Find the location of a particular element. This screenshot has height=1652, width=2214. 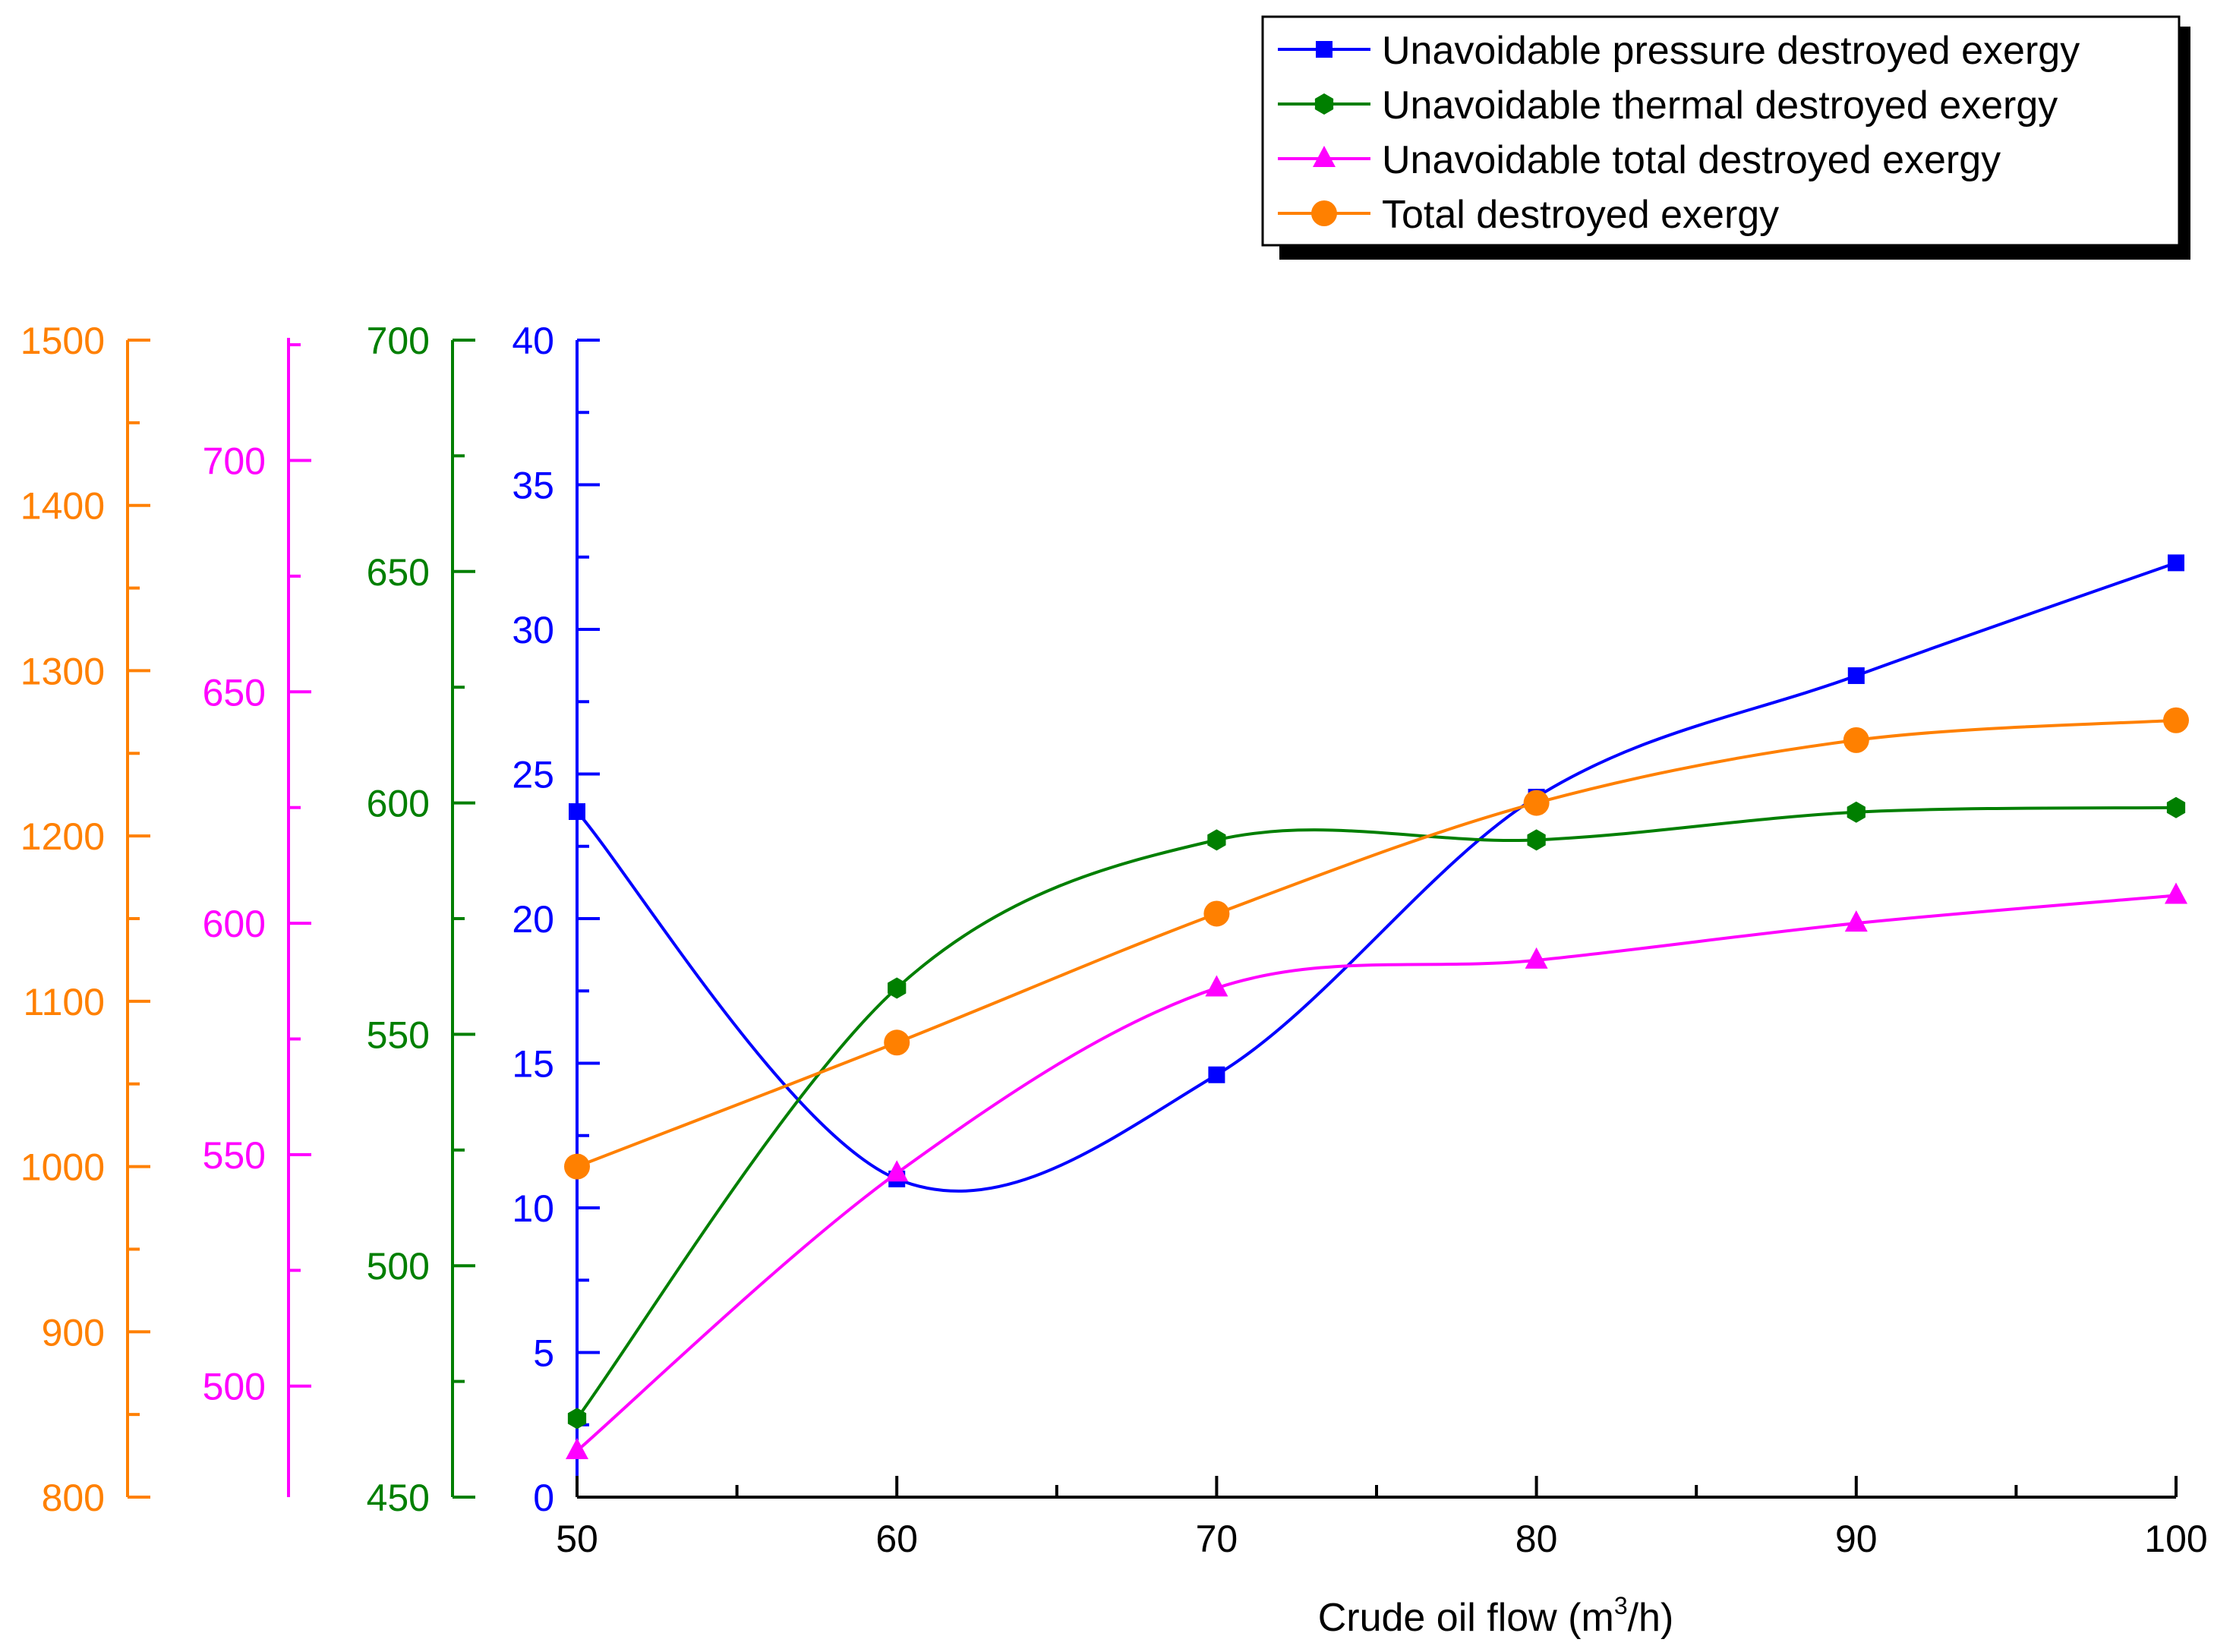

y-tick-label: 30 is located at coordinates (533, 630).